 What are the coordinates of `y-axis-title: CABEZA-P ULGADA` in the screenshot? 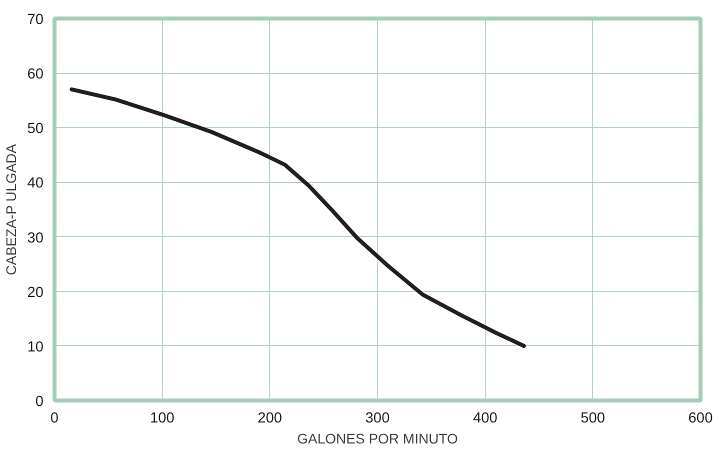 It's located at (11, 209).